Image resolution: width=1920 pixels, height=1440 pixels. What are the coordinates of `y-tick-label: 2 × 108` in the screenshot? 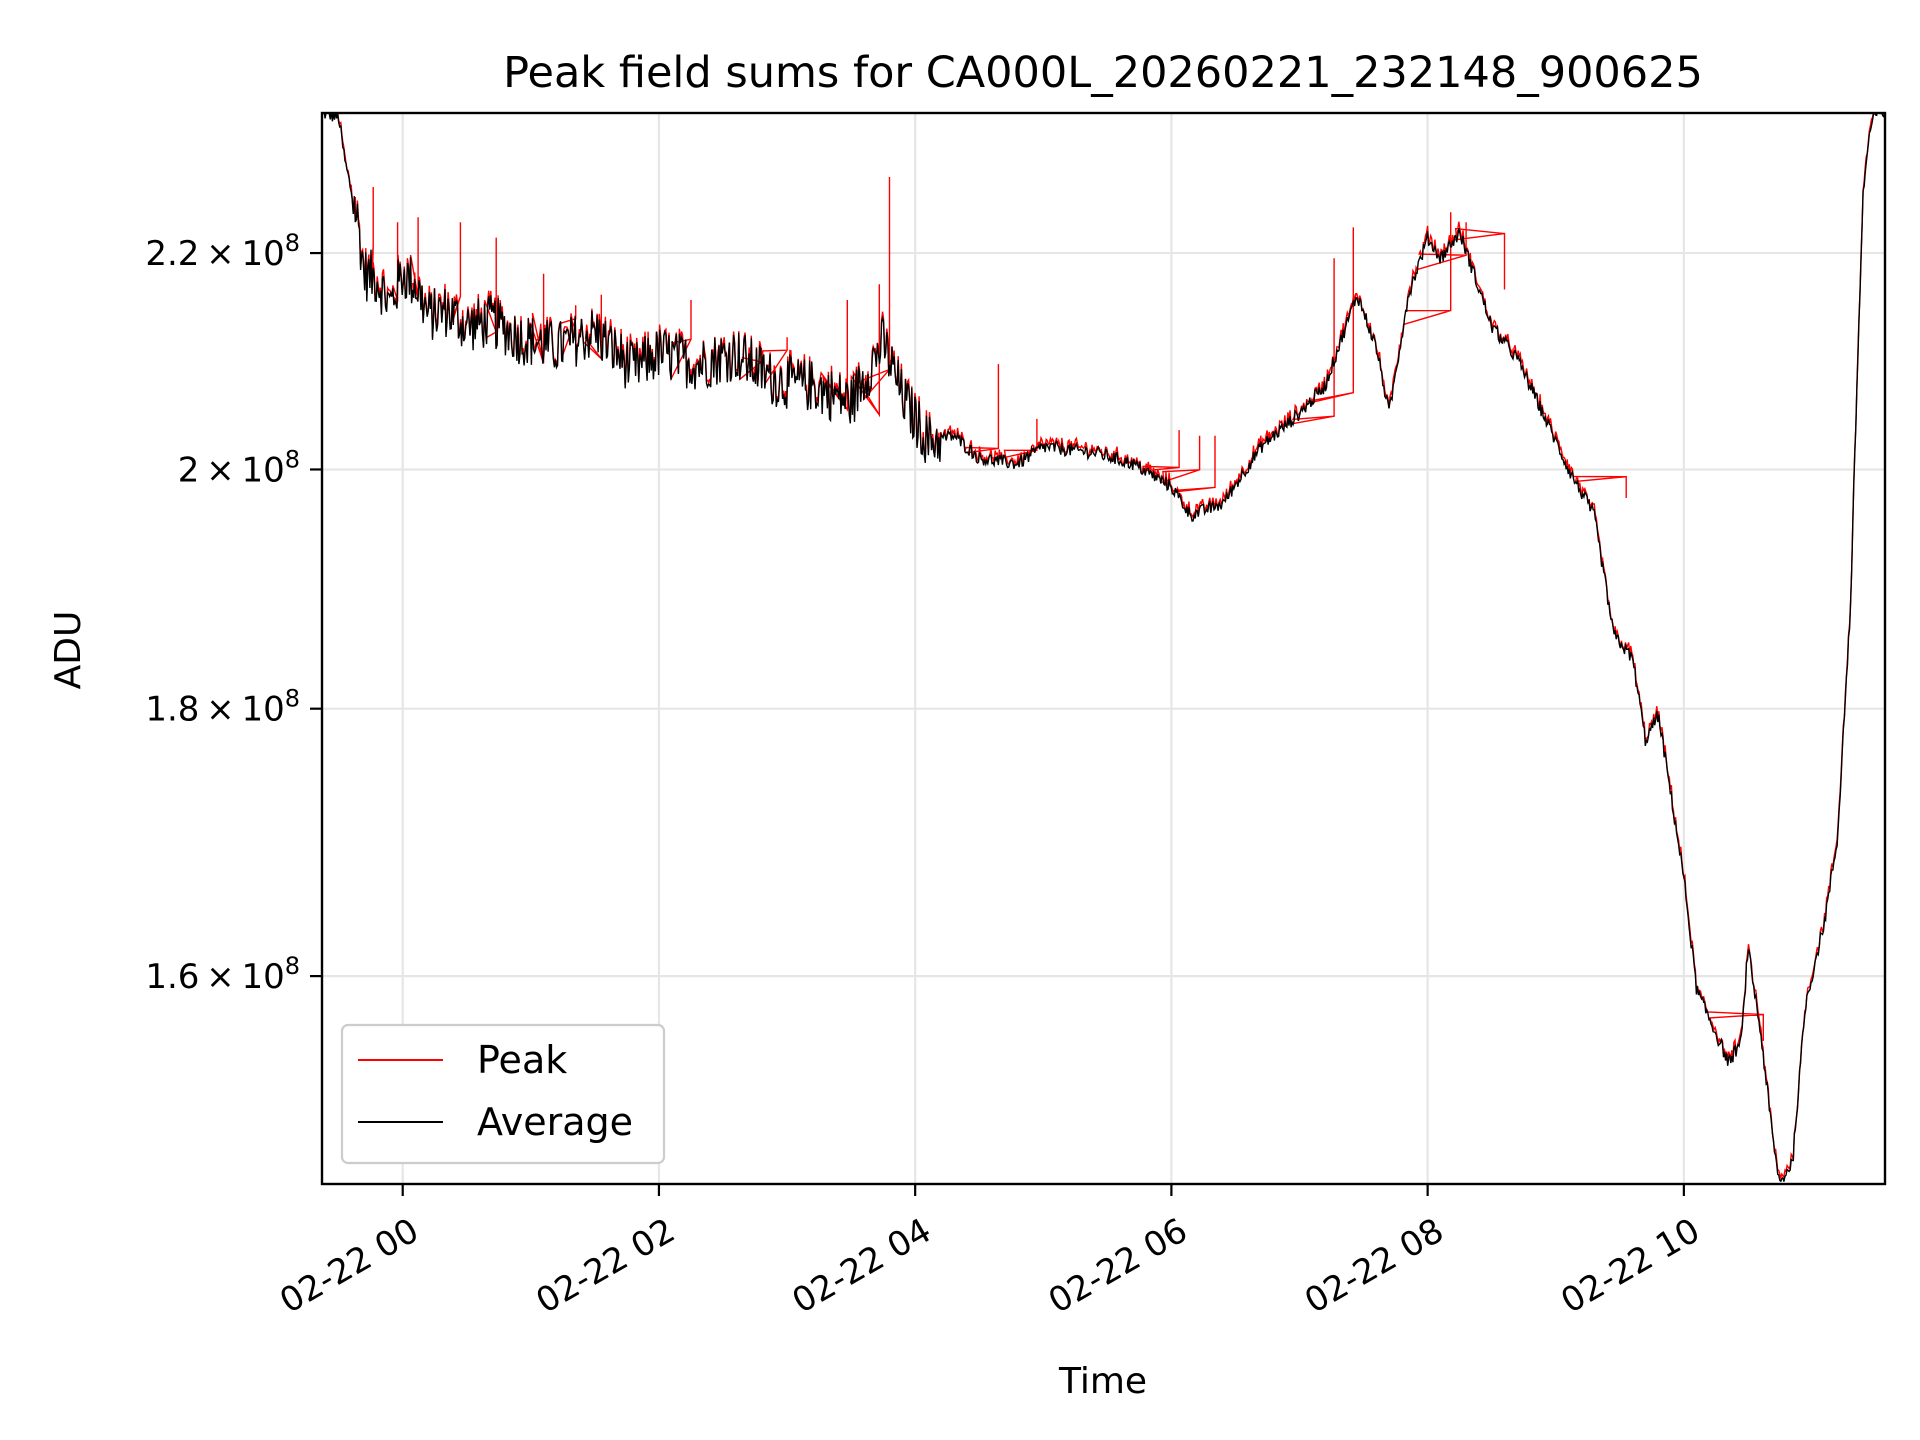 It's located at (239, 467).